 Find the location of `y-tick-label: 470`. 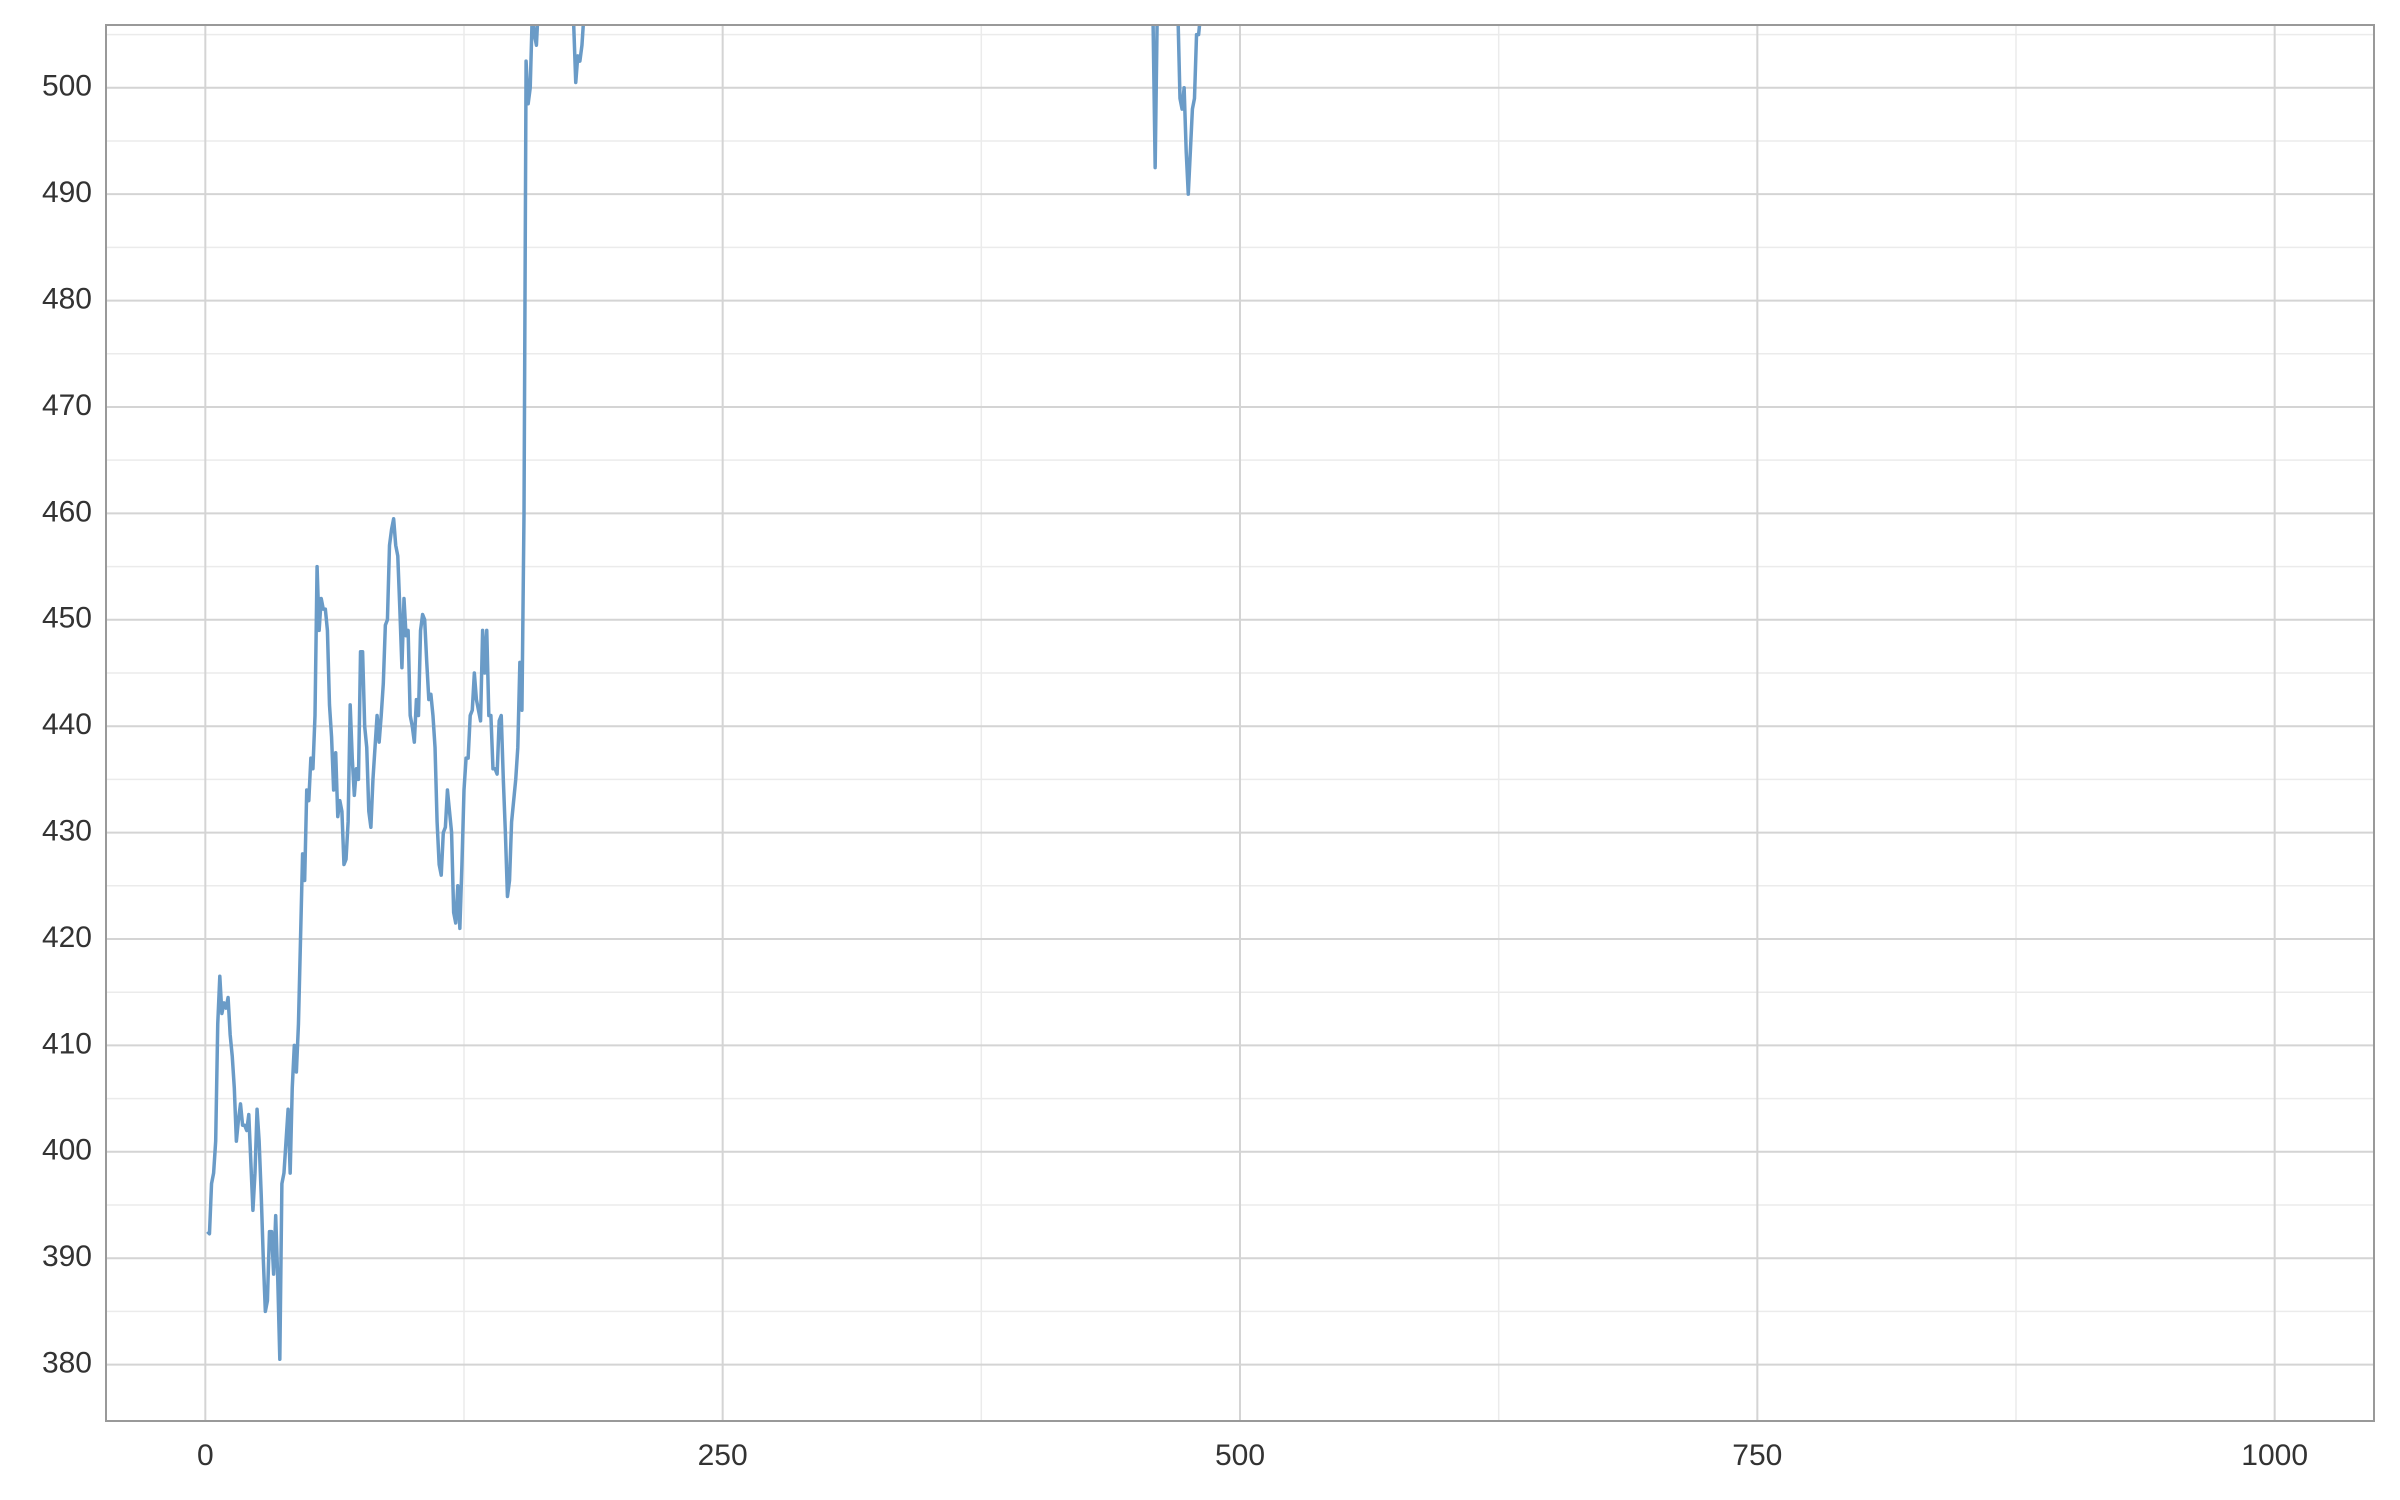

y-tick-label: 470 is located at coordinates (67, 405).